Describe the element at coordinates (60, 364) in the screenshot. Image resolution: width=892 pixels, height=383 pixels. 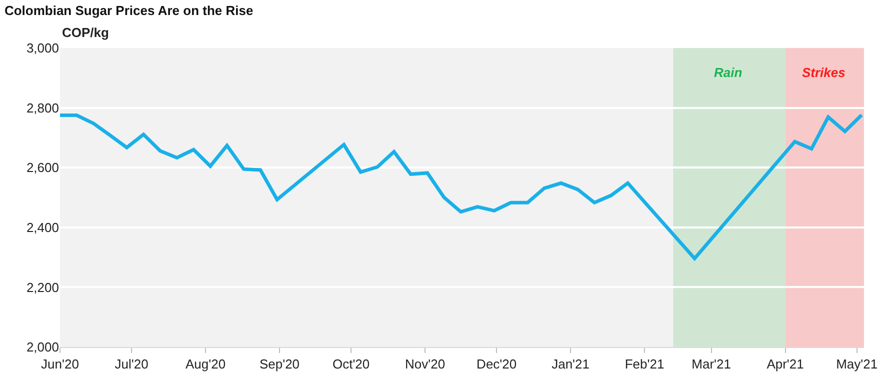
I see `x-tick-label: Jun'20` at that location.